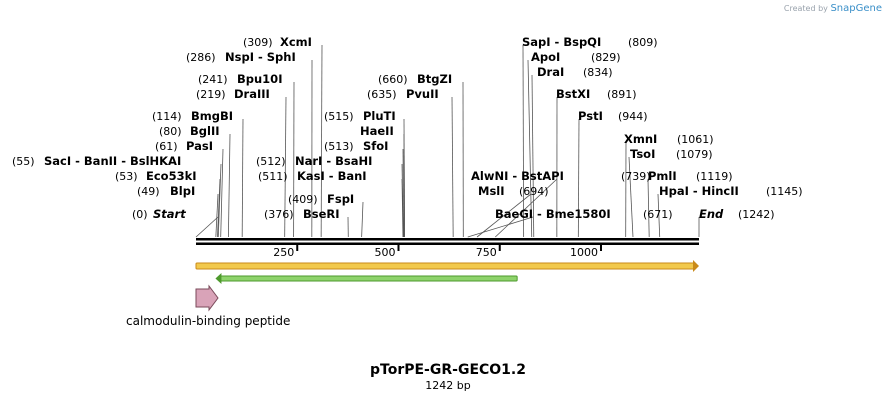 The height and width of the screenshot is (402, 896). Describe the element at coordinates (259, 79) in the screenshot. I see `site-name: Bpu10I` at that location.